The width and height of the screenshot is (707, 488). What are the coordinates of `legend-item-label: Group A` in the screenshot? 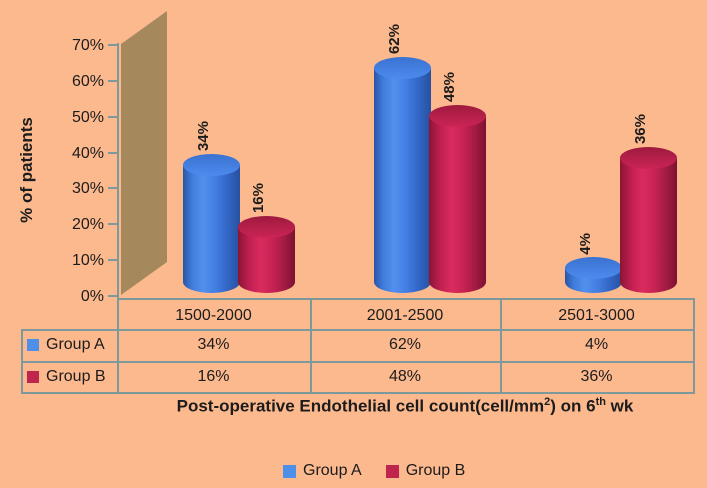 It's located at (332, 470).